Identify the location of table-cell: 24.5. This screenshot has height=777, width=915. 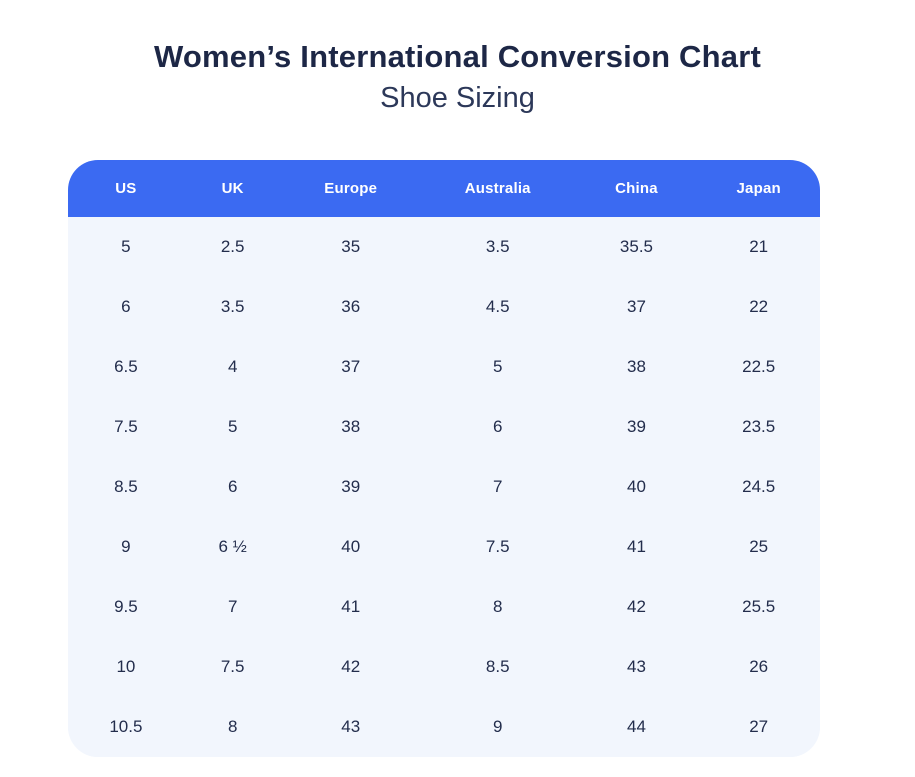
(758, 487).